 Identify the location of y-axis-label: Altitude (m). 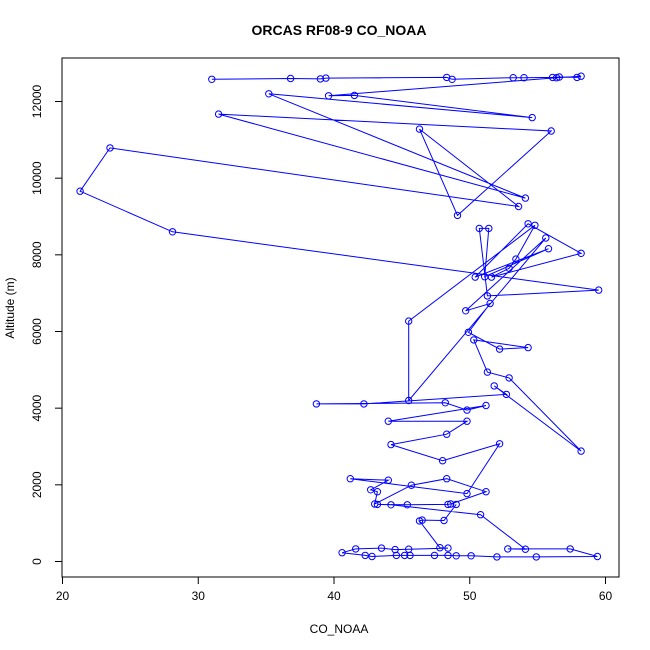
(10, 307).